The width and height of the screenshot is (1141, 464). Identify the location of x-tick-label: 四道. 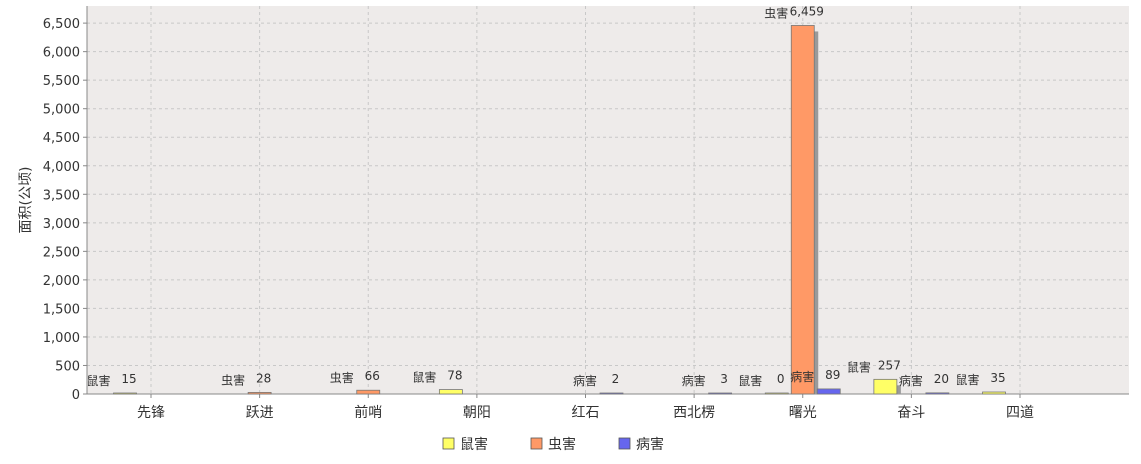
(1020, 413).